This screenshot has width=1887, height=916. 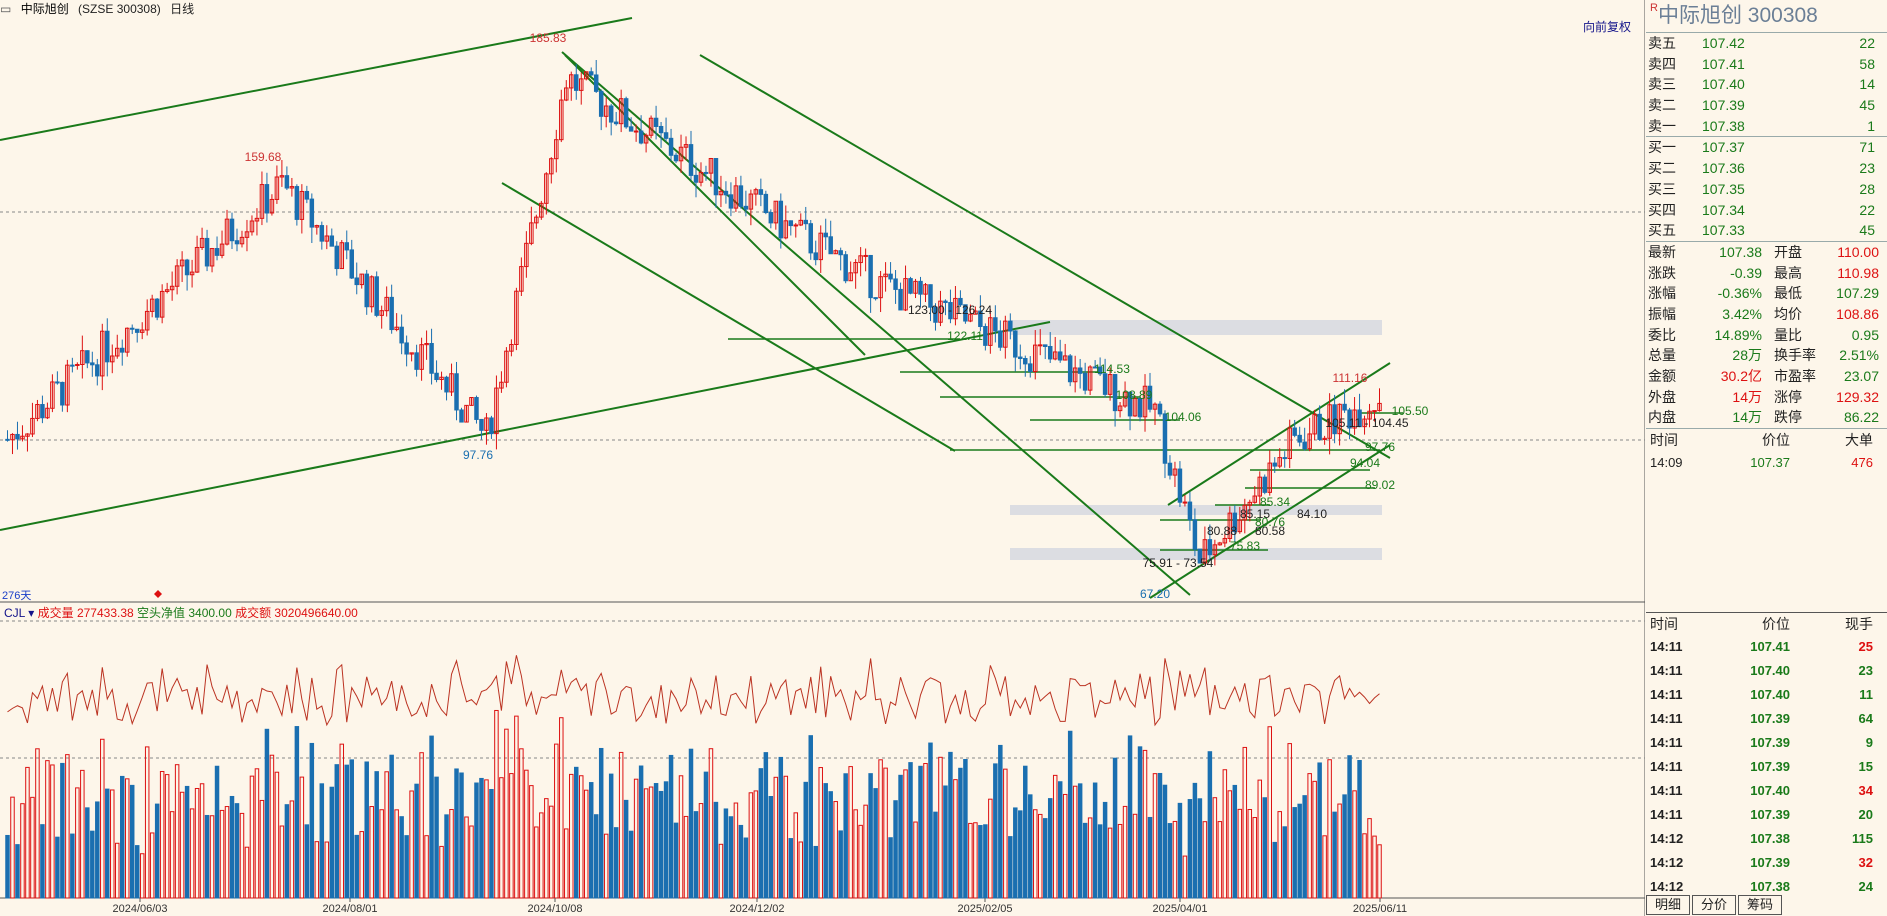 What do you see at coordinates (1761, 463) in the screenshot?
I see `big-order-row: 14:09 107.37 476` at bounding box center [1761, 463].